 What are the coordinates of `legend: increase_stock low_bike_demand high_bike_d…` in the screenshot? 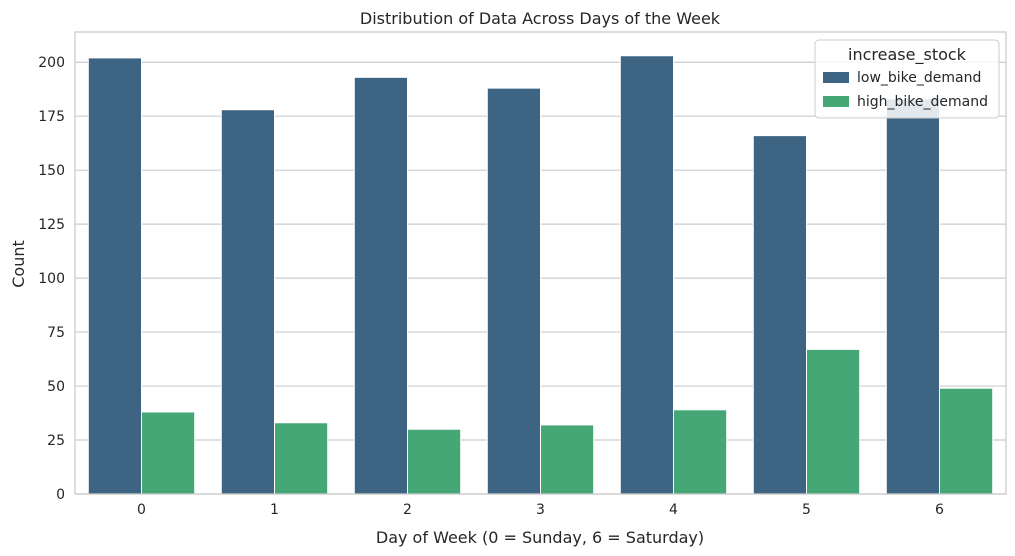 It's located at (907, 79).